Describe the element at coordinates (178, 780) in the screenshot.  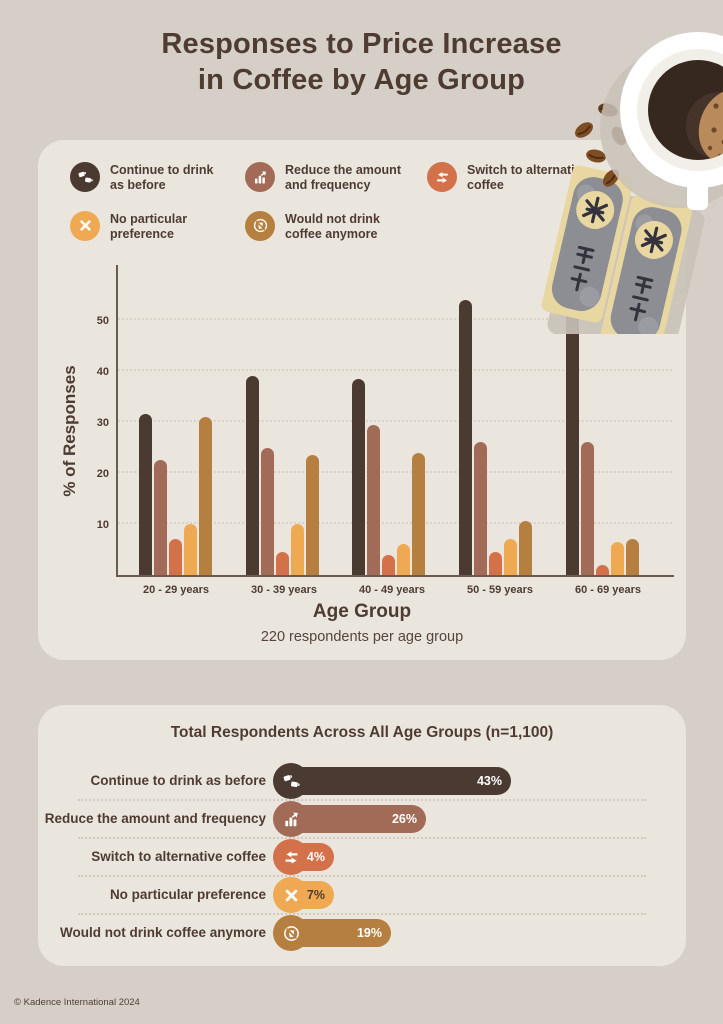
I see `totals-row-label: Continue to drink as before` at that location.